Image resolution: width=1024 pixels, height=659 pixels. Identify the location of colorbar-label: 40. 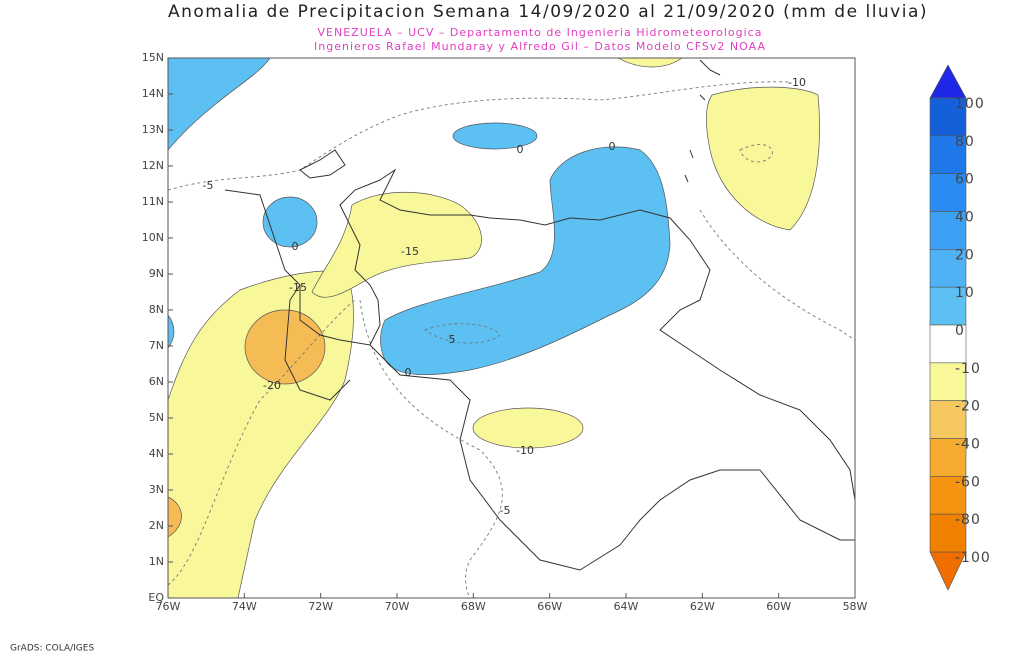
(965, 218).